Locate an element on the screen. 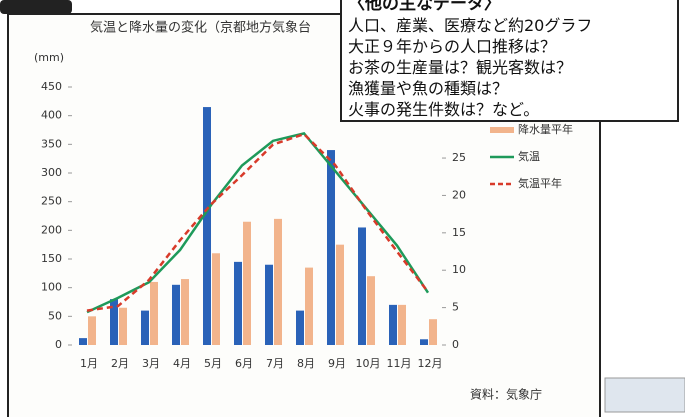  y2-tick-label: 10 is located at coordinates (459, 269).